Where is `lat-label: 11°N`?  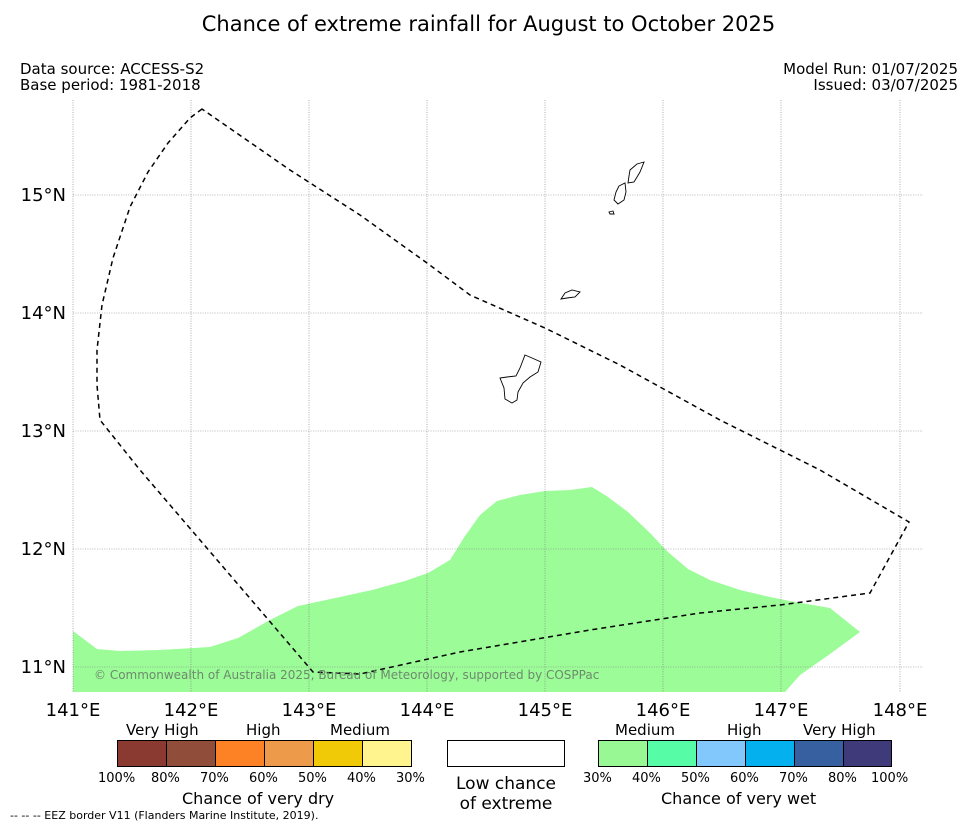 lat-label: 11°N is located at coordinates (43, 667).